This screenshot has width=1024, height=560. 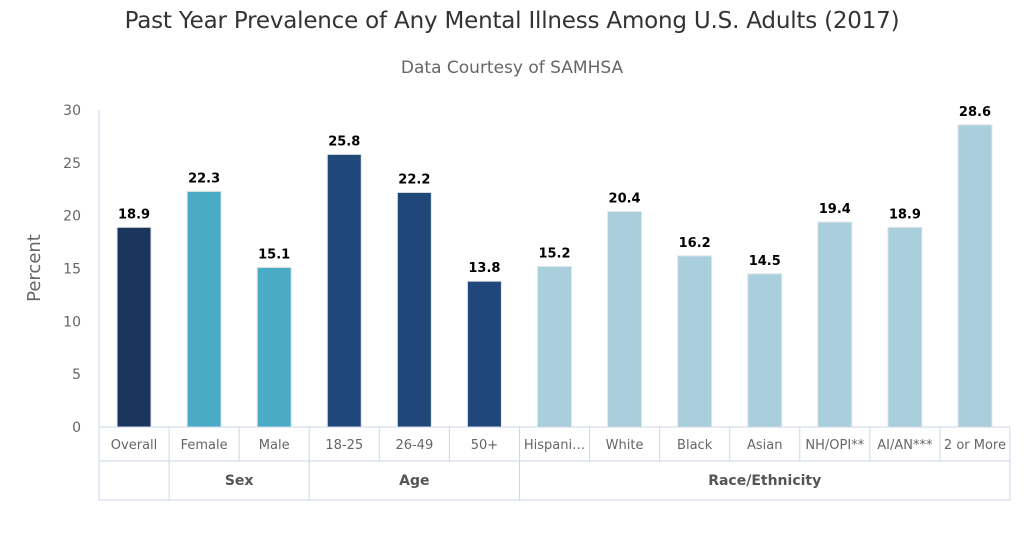 What do you see at coordinates (72, 217) in the screenshot?
I see `y-tick-label: 20` at bounding box center [72, 217].